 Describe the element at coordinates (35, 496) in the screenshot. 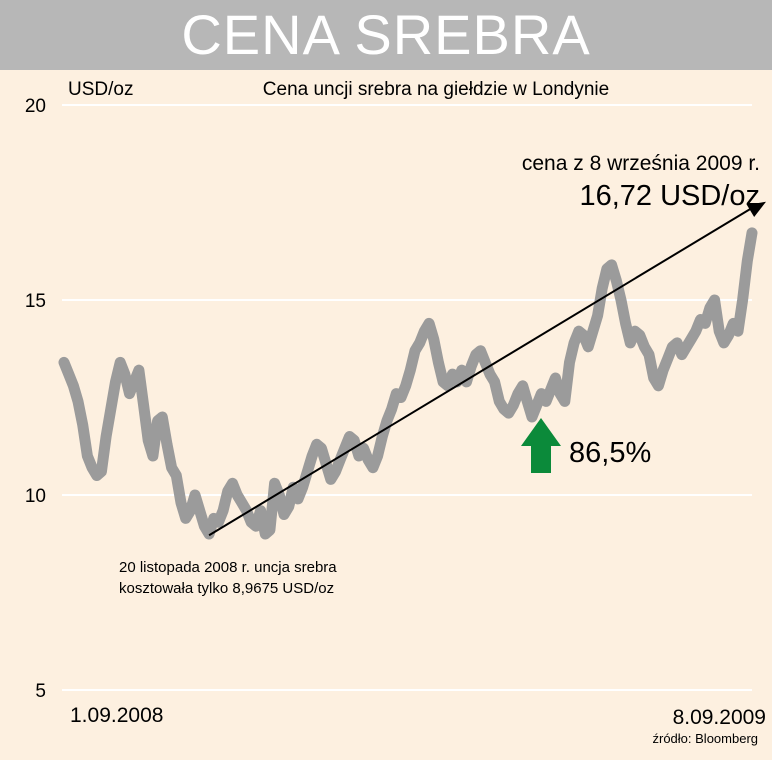

I see `y-tick-label: 10` at that location.